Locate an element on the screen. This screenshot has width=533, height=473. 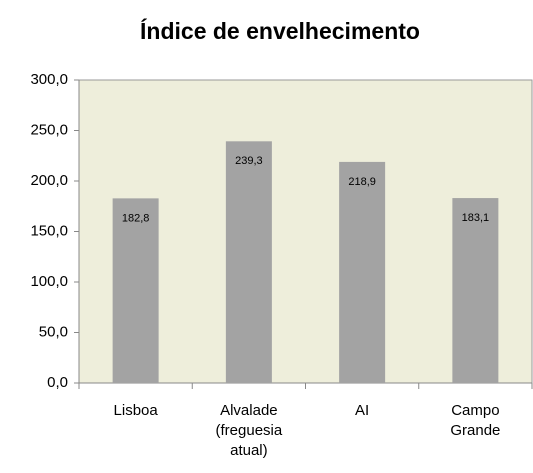
value-label: 239,3 is located at coordinates (249, 161).